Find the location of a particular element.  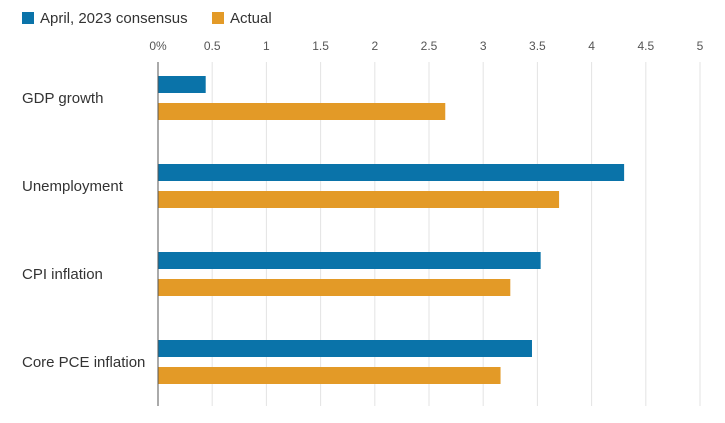

category-label-gdp-growth: GDP growth is located at coordinates (62, 98).